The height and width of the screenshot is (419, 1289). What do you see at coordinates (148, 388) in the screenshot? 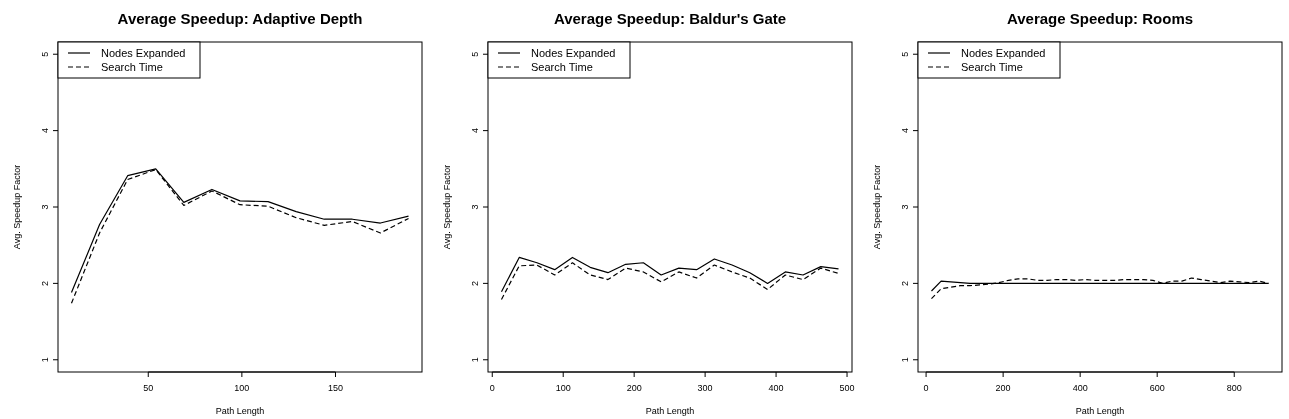
I see `x-tick-label: 50` at bounding box center [148, 388].